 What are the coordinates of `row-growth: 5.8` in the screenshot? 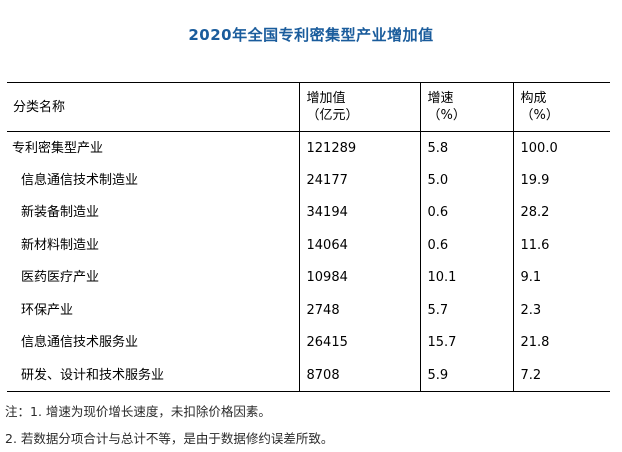 It's located at (467, 147).